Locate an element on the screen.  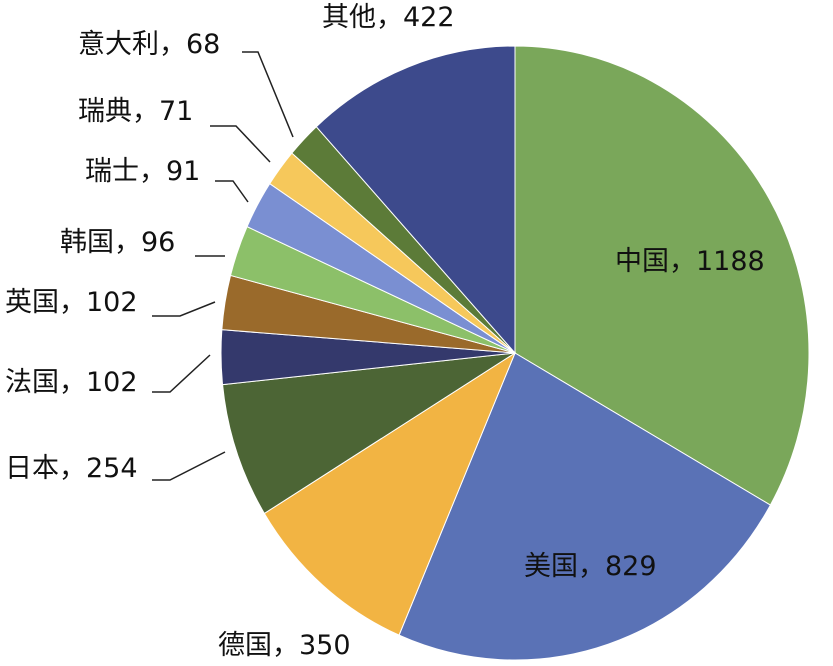
data-label-1: 中国，1188 is located at coordinates (690, 261).